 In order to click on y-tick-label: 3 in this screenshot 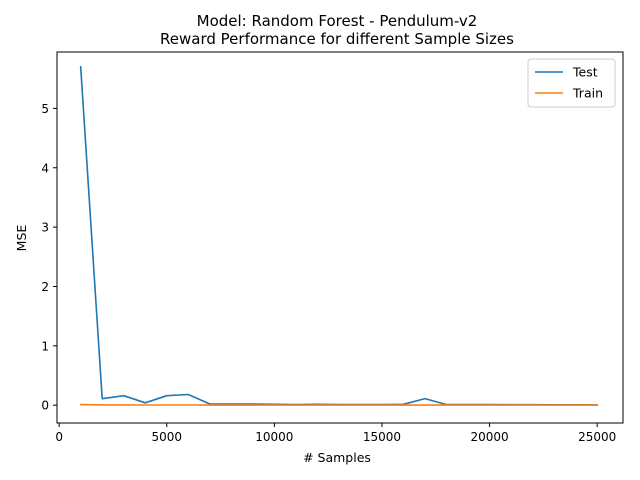, I will do `click(45, 228)`.